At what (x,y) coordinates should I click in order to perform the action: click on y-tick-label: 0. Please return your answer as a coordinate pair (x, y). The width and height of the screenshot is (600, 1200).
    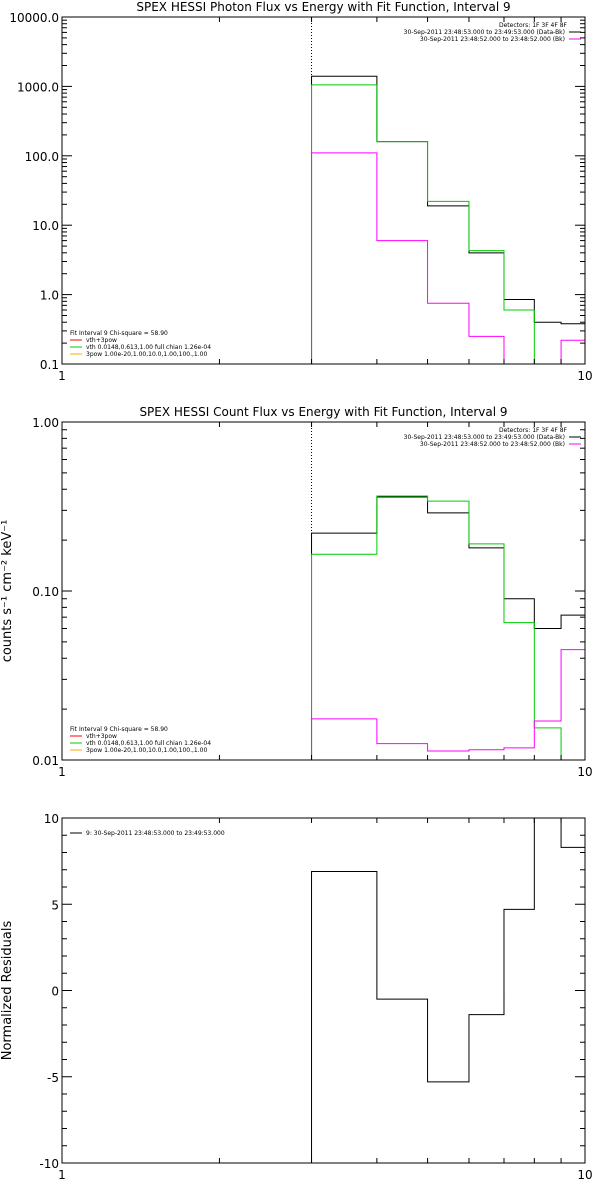
    Looking at the image, I should click on (55, 992).